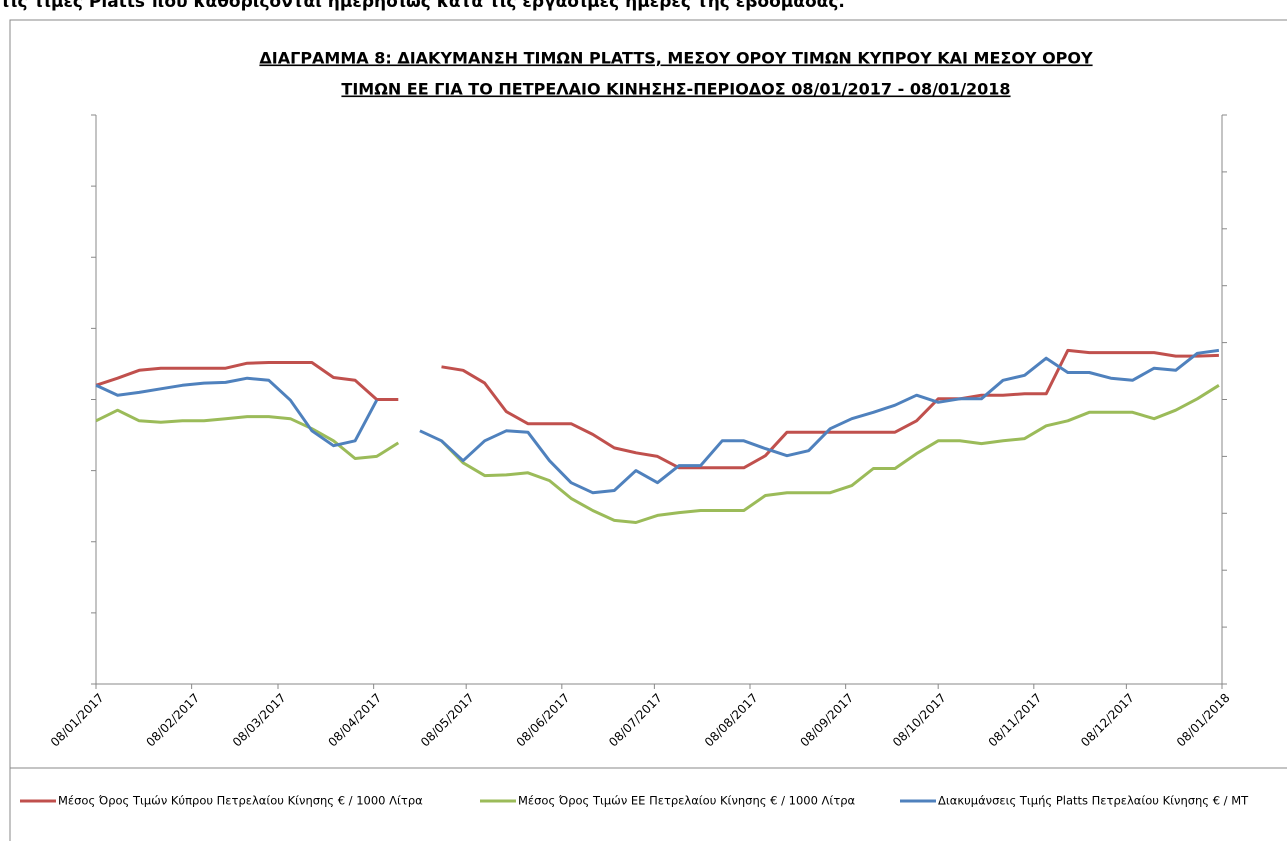 Image resolution: width=1287 pixels, height=841 pixels. Describe the element at coordinates (1203, 720) in the screenshot. I see `x-tick-label: 08/01/2018` at that location.